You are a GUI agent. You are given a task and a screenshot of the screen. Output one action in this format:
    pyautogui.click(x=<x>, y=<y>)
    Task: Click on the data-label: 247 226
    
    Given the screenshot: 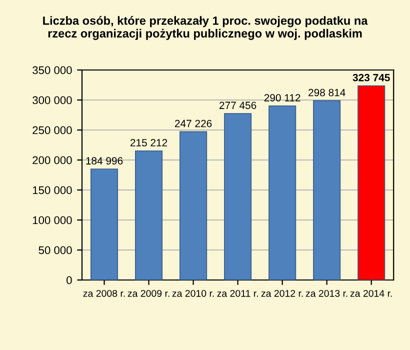 What is the action you would take?
    pyautogui.click(x=193, y=124)
    